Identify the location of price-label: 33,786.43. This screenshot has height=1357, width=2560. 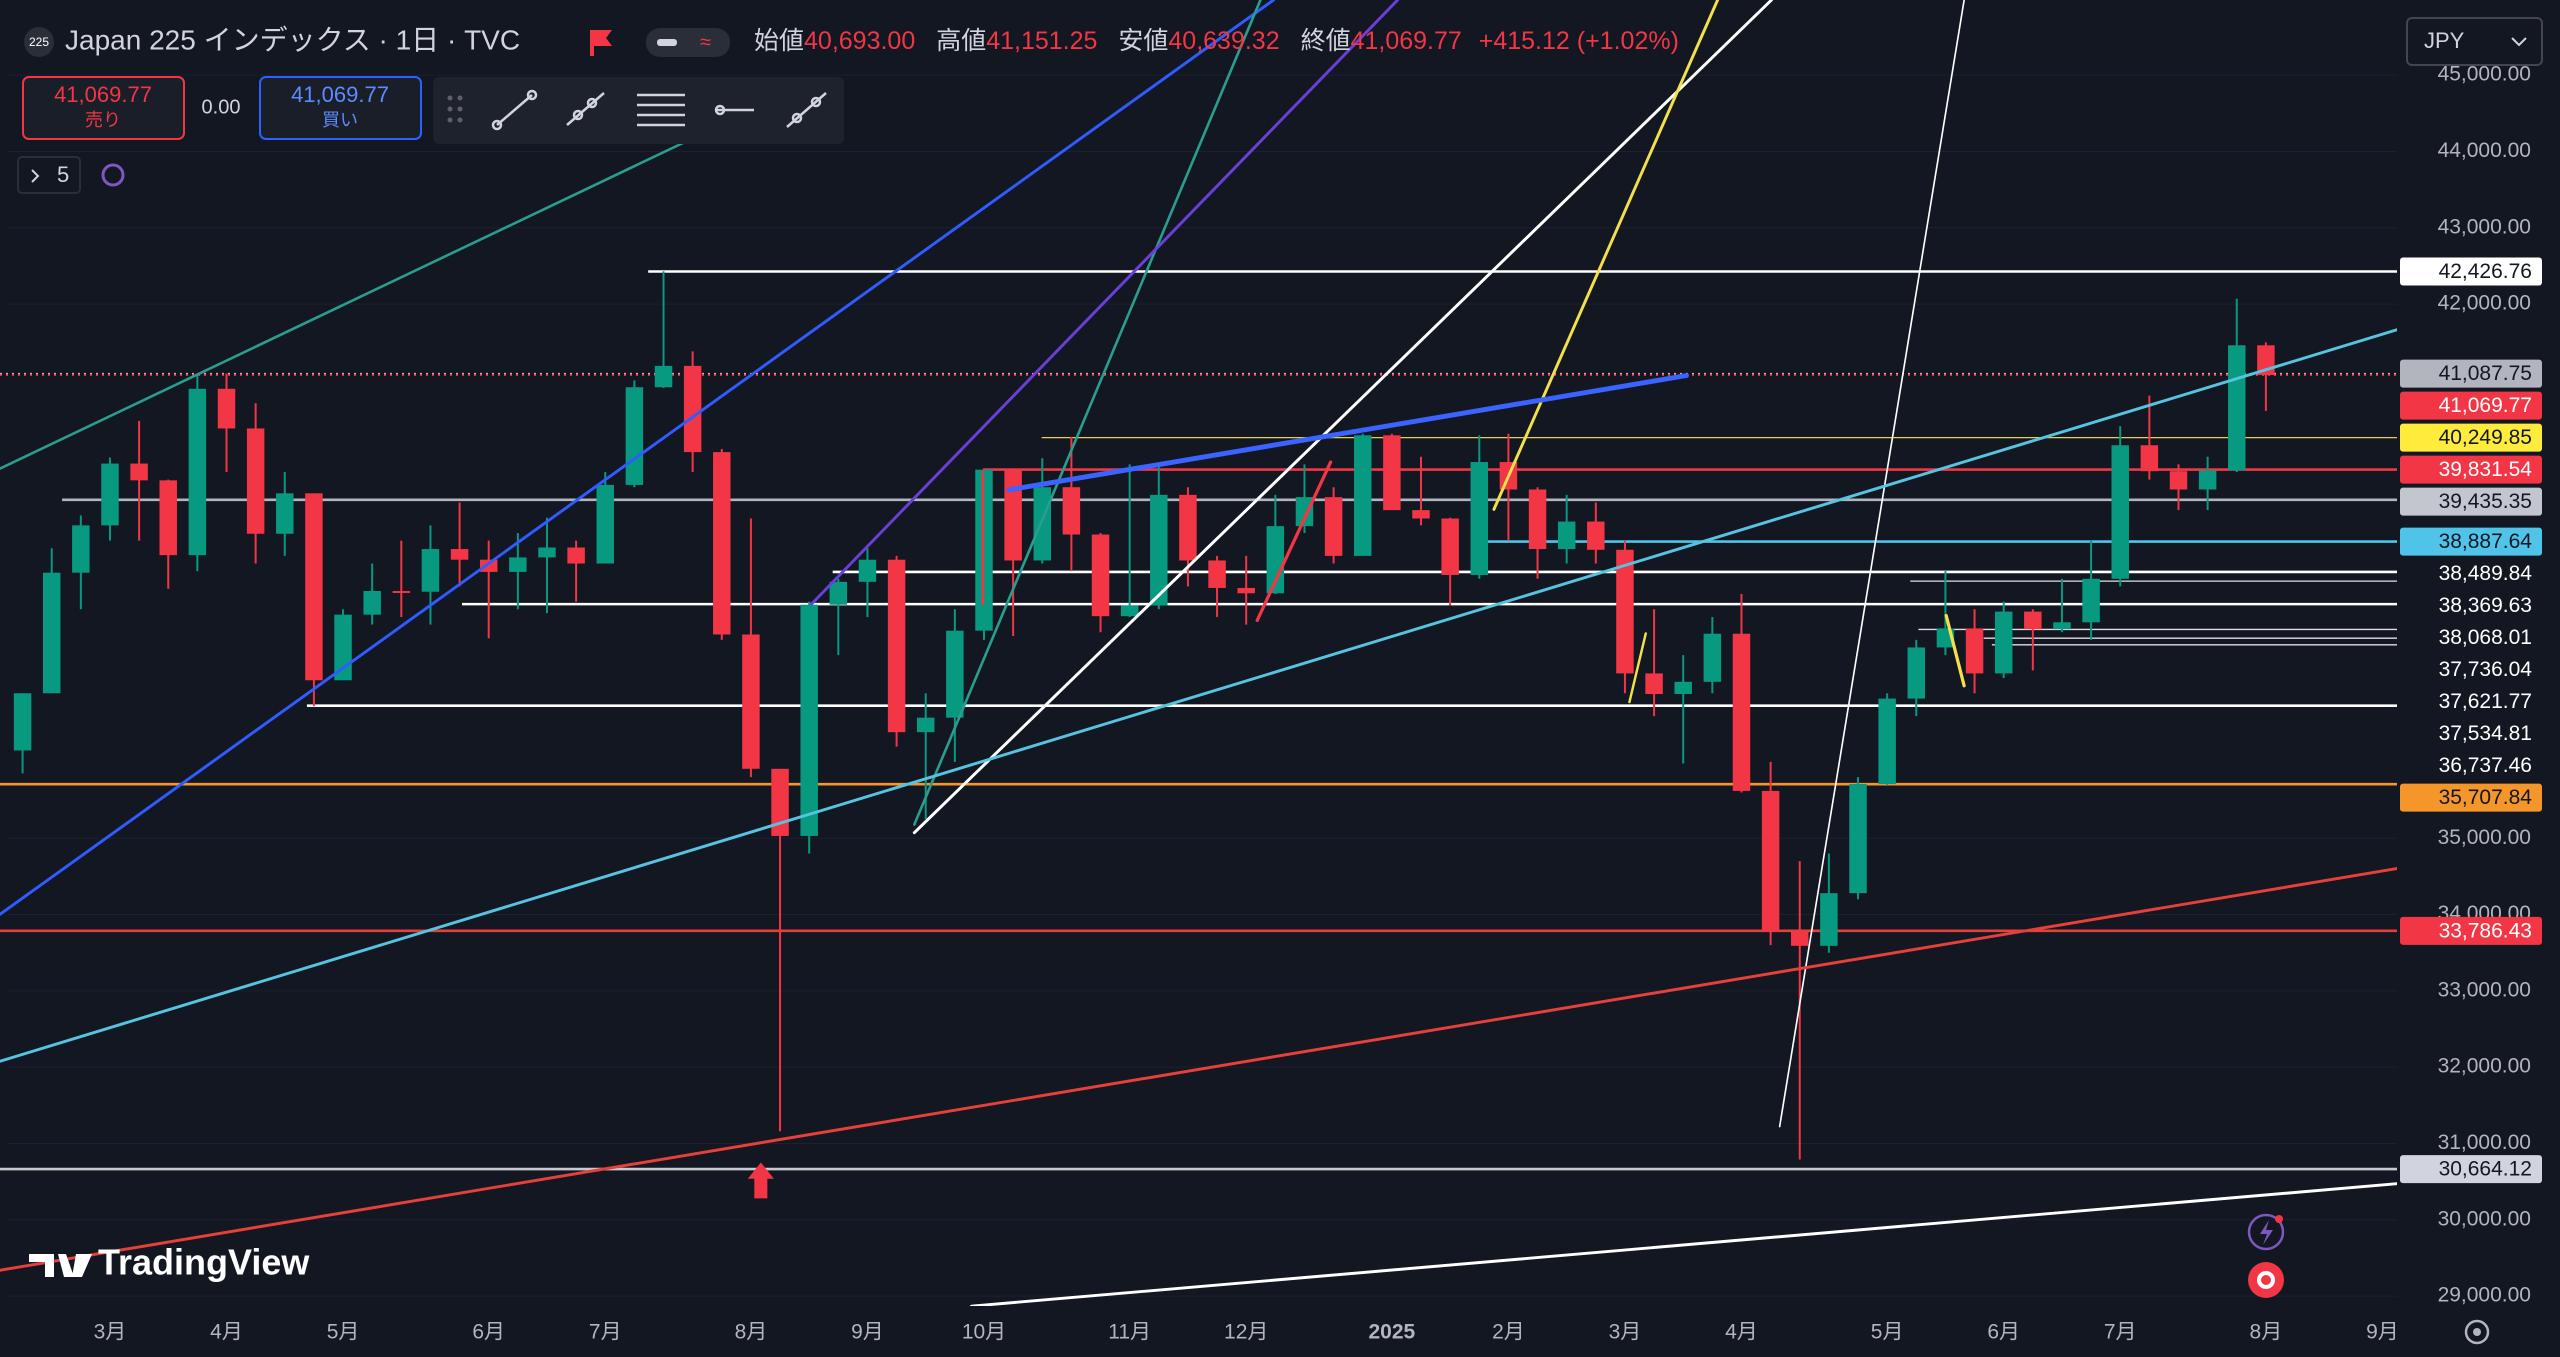
(2485, 930).